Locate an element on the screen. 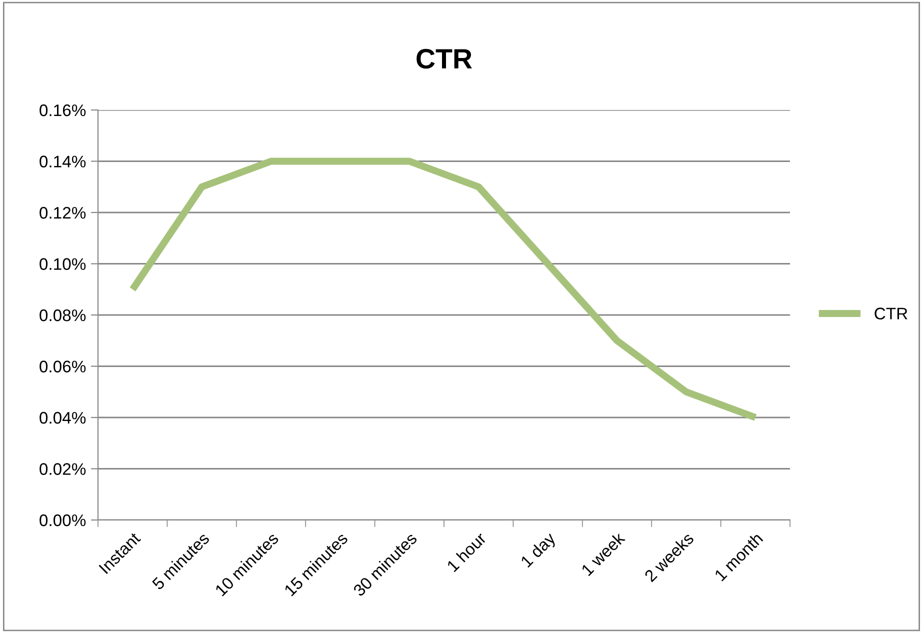  y-tick-label: 0.06% is located at coordinates (63, 366).